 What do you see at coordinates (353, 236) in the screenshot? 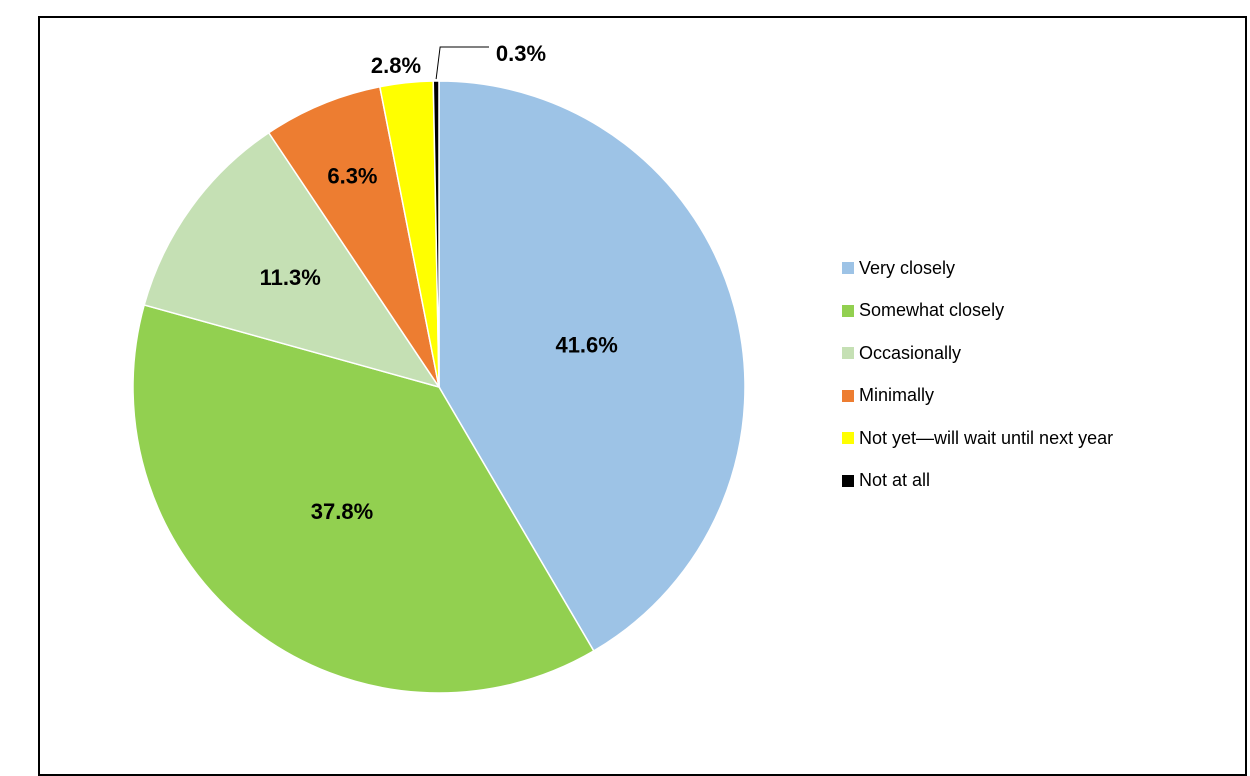
I see `pie-slice-minimally` at bounding box center [353, 236].